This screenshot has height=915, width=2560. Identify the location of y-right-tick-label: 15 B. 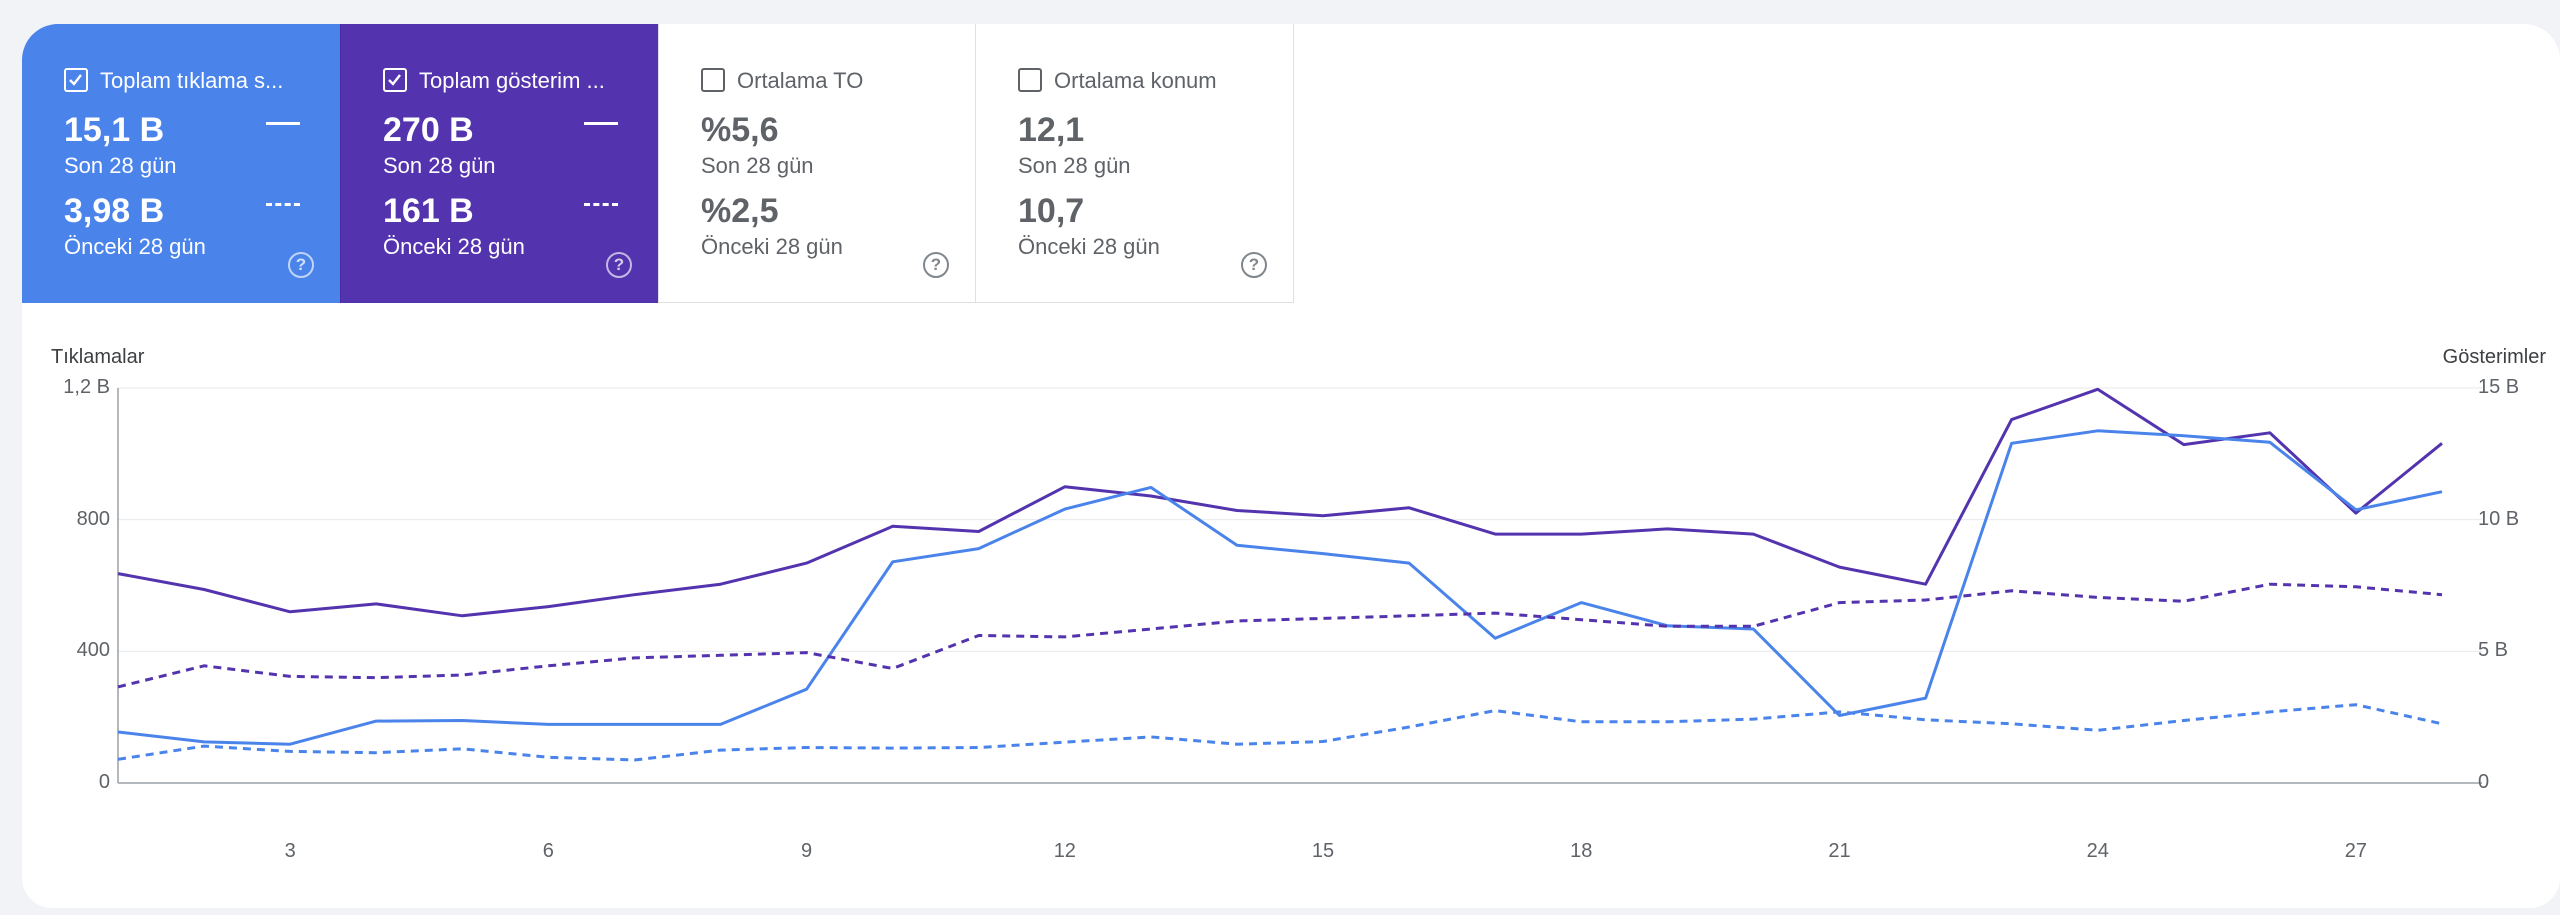
(2499, 387).